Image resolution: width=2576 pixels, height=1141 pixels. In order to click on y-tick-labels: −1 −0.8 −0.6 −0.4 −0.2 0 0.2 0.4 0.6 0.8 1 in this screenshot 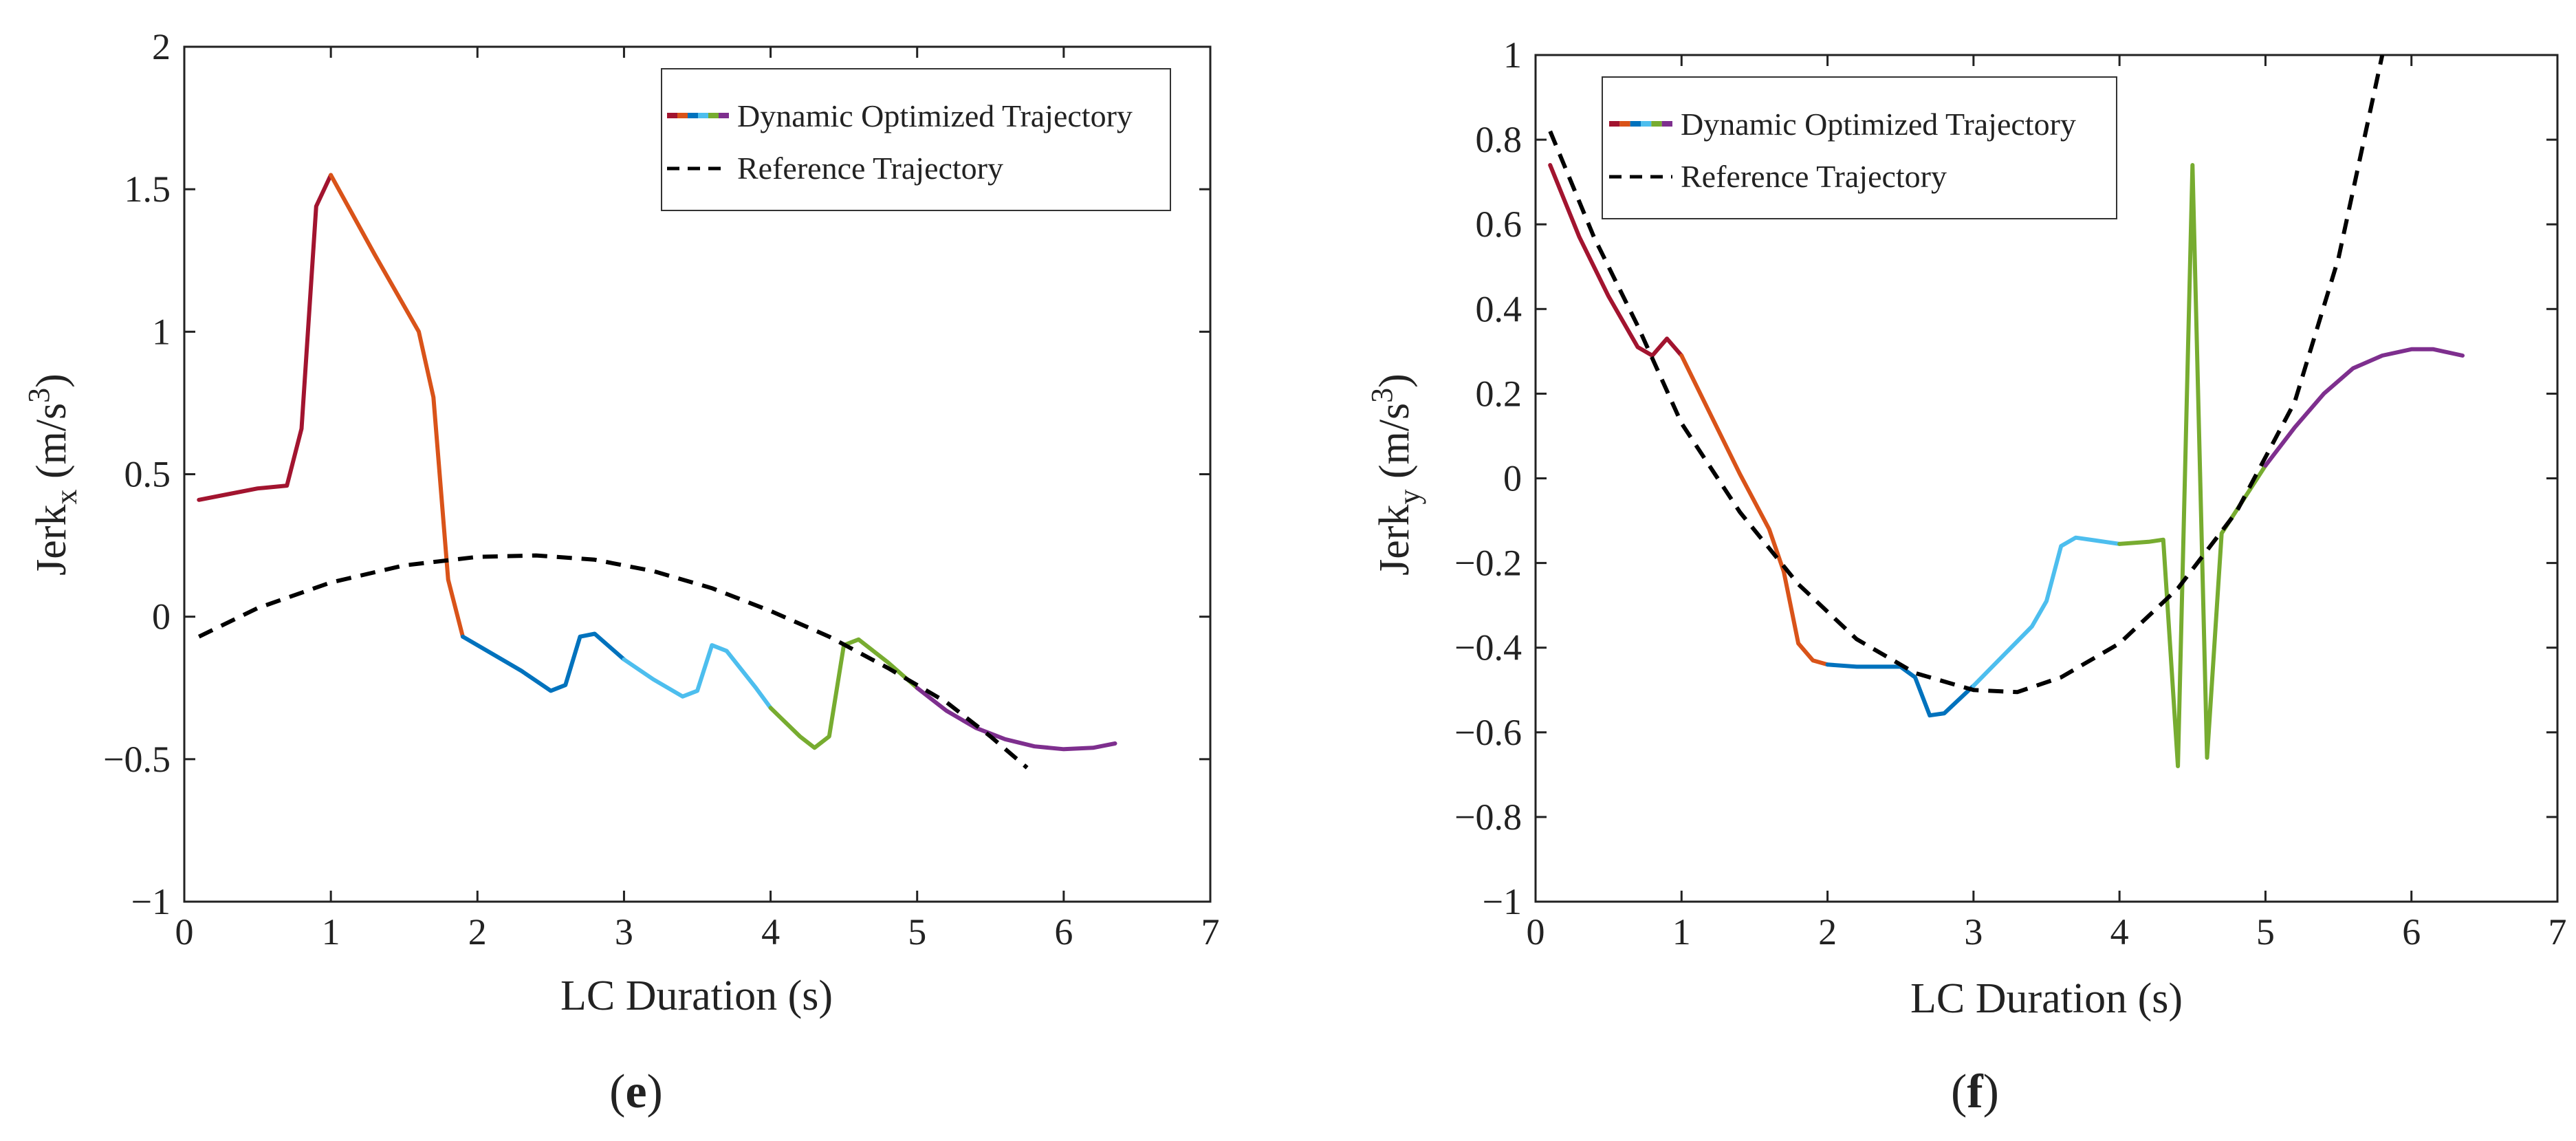, I will do `click(1488, 478)`.